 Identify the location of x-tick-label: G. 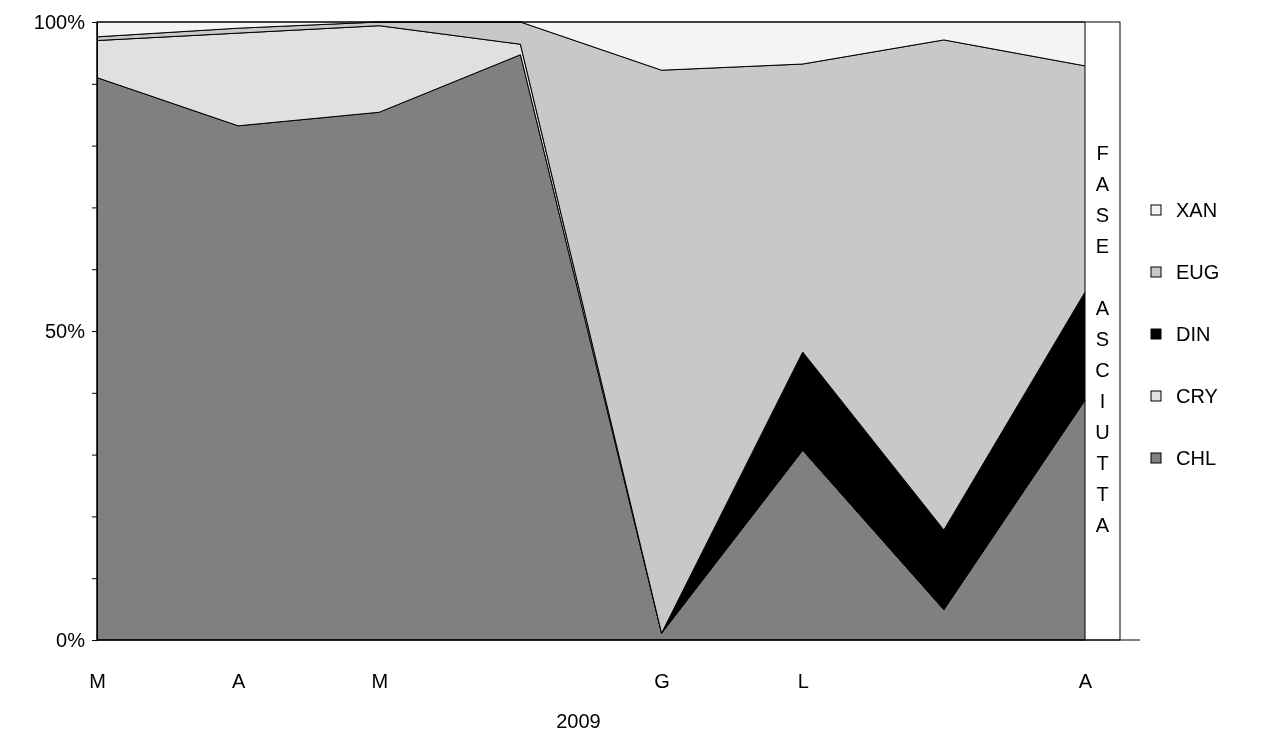
(662, 681).